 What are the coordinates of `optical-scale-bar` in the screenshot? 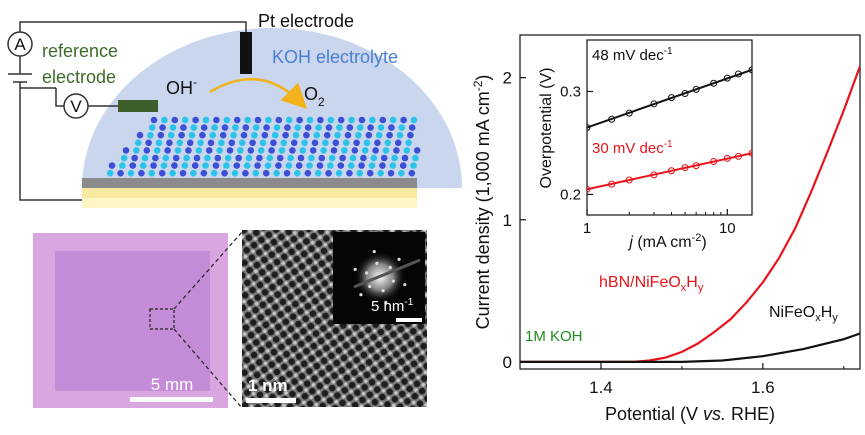 It's located at (171, 399).